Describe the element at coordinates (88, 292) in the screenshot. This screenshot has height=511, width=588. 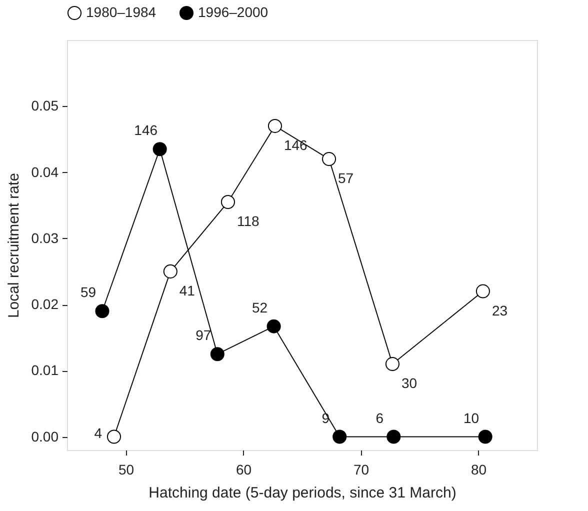
I see `annotation: 59` at that location.